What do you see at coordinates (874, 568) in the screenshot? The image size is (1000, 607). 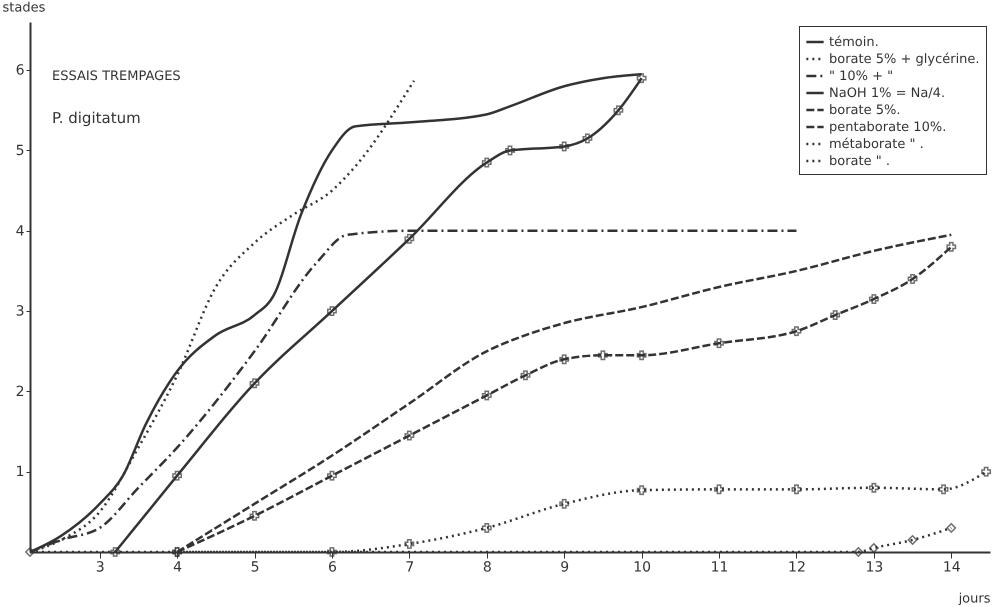 I see `x-tick-label: 13` at bounding box center [874, 568].